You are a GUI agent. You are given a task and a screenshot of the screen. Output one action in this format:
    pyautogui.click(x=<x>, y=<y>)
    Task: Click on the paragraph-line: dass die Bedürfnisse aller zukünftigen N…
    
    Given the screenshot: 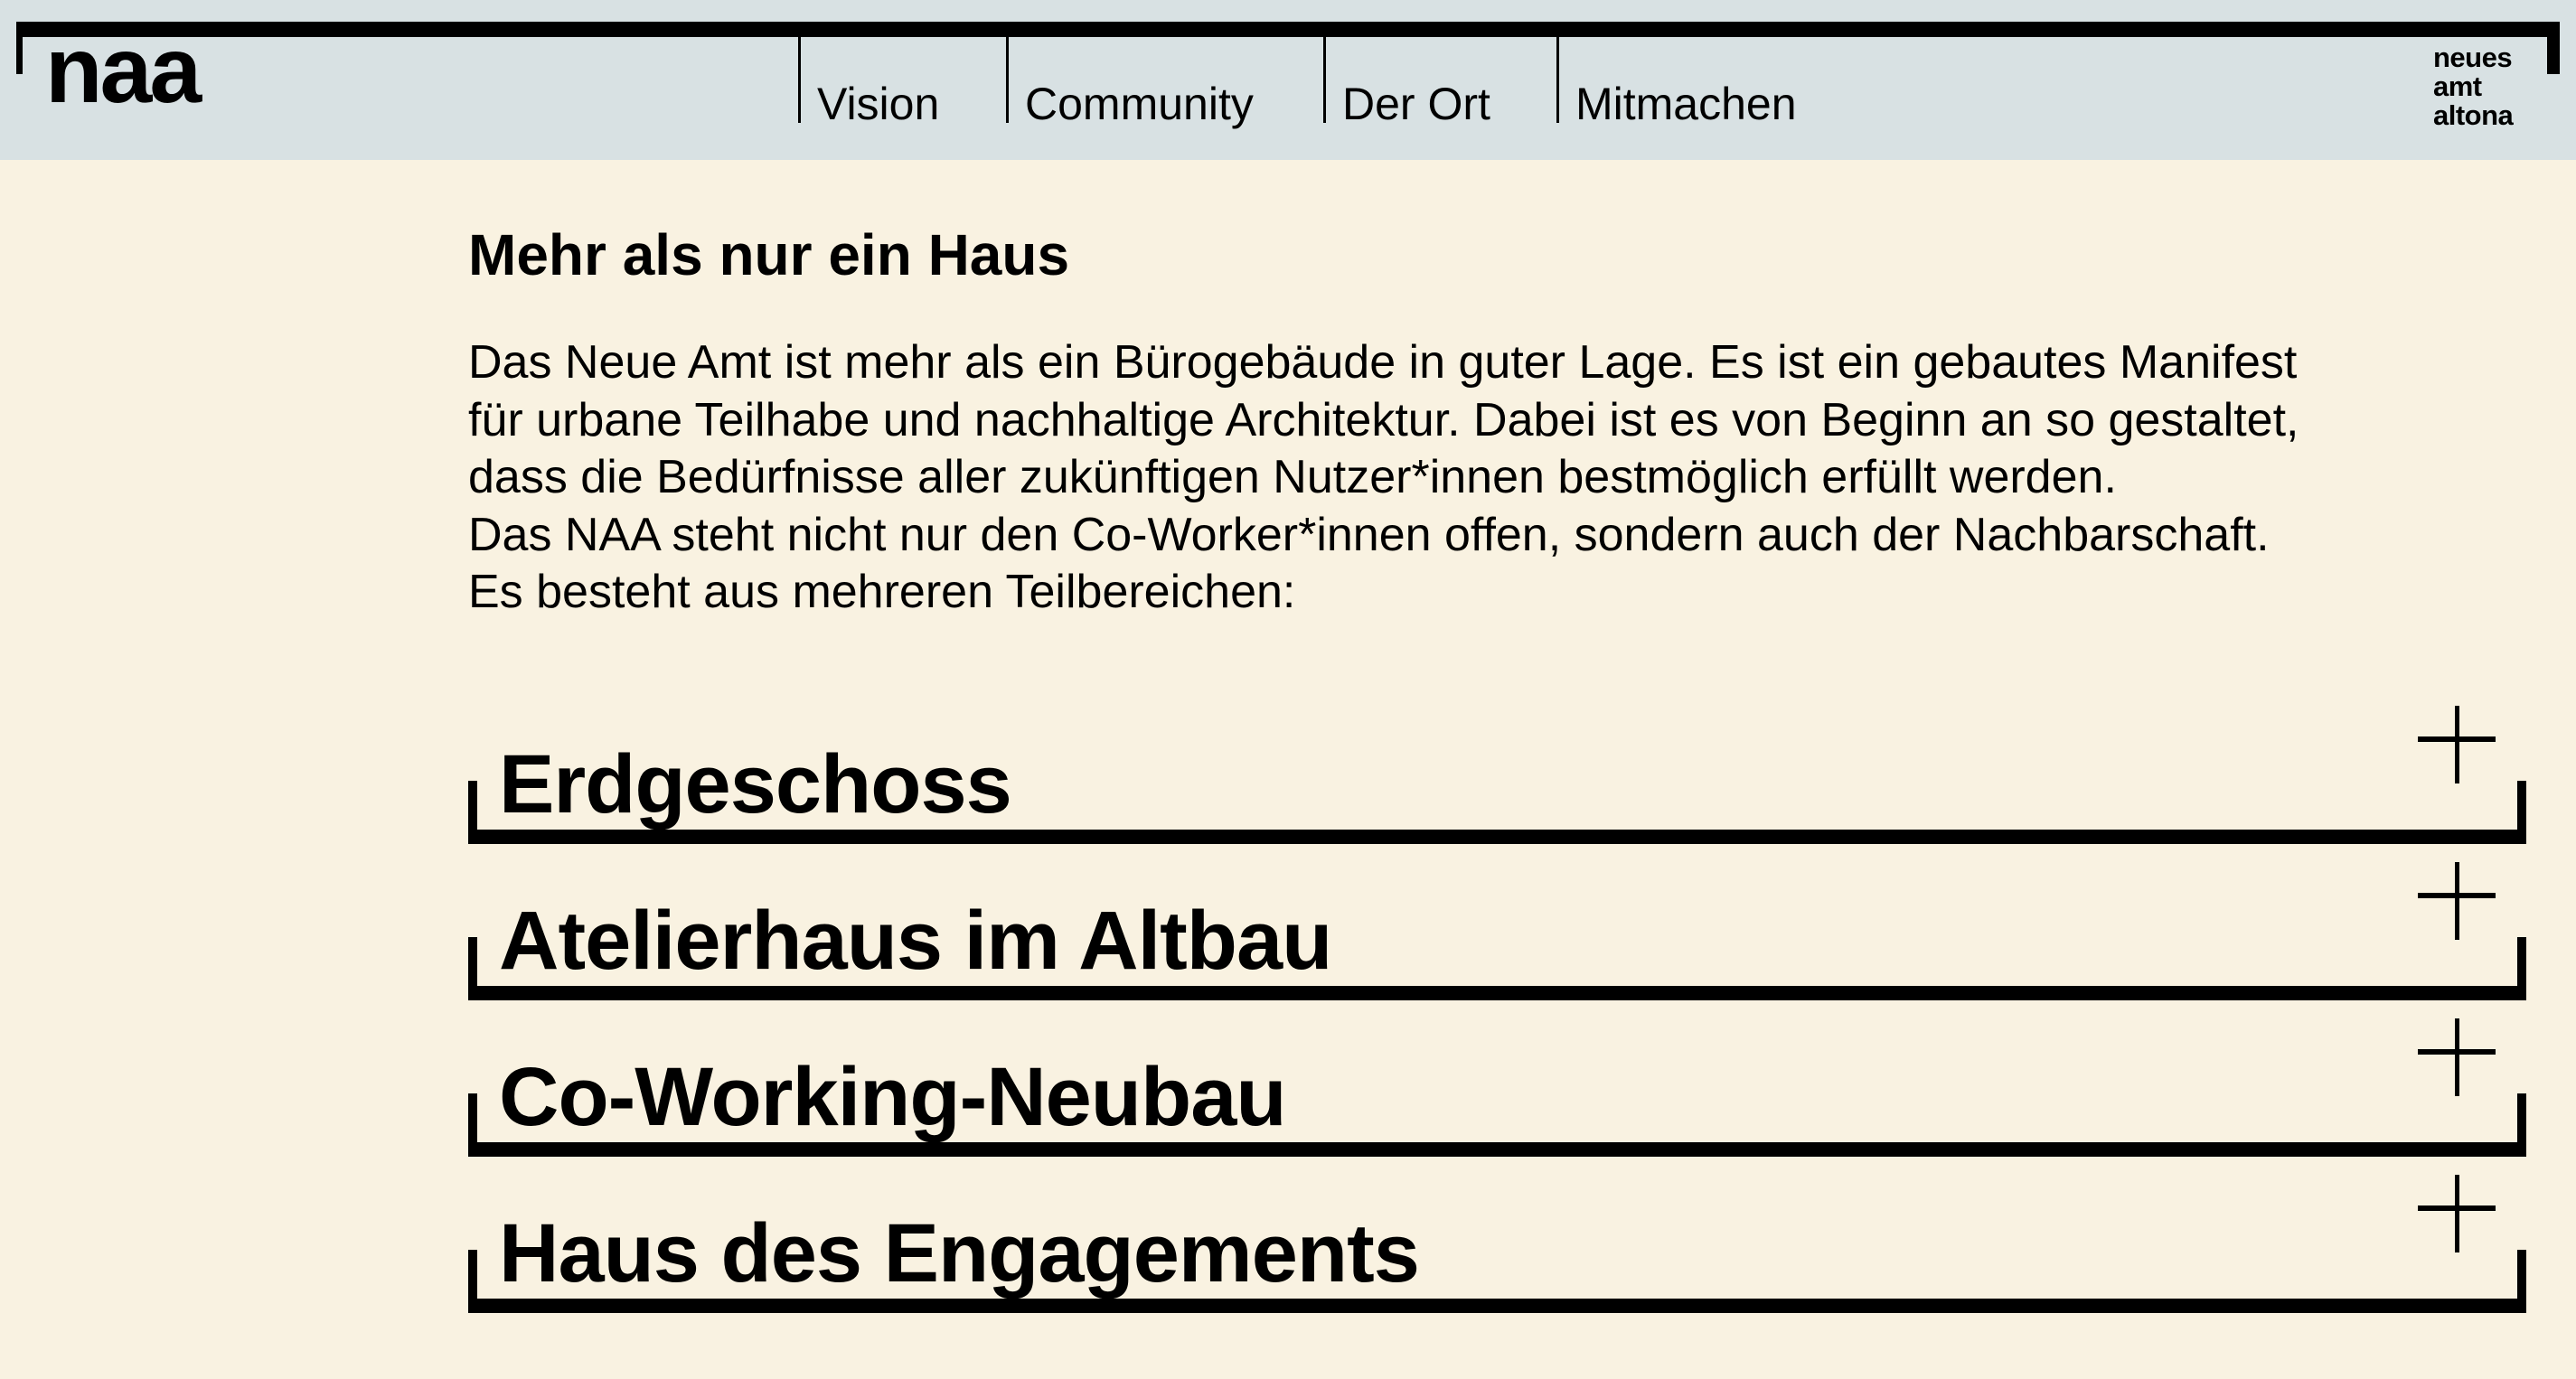 What is the action you would take?
    pyautogui.click(x=1292, y=477)
    